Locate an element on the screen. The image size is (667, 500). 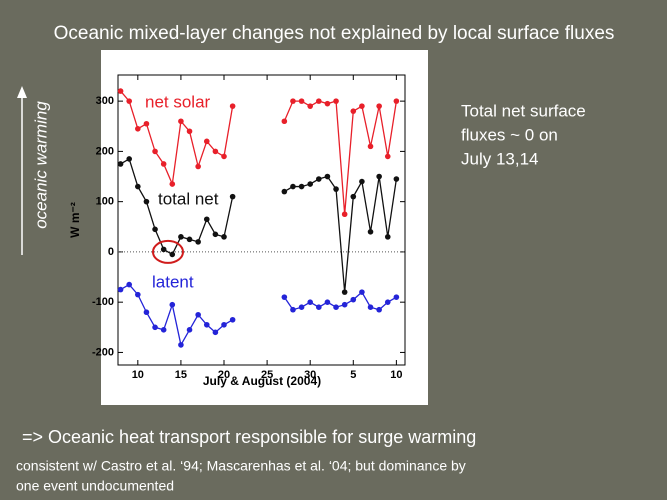
side-note: July 13,14 is located at coordinates (500, 158).